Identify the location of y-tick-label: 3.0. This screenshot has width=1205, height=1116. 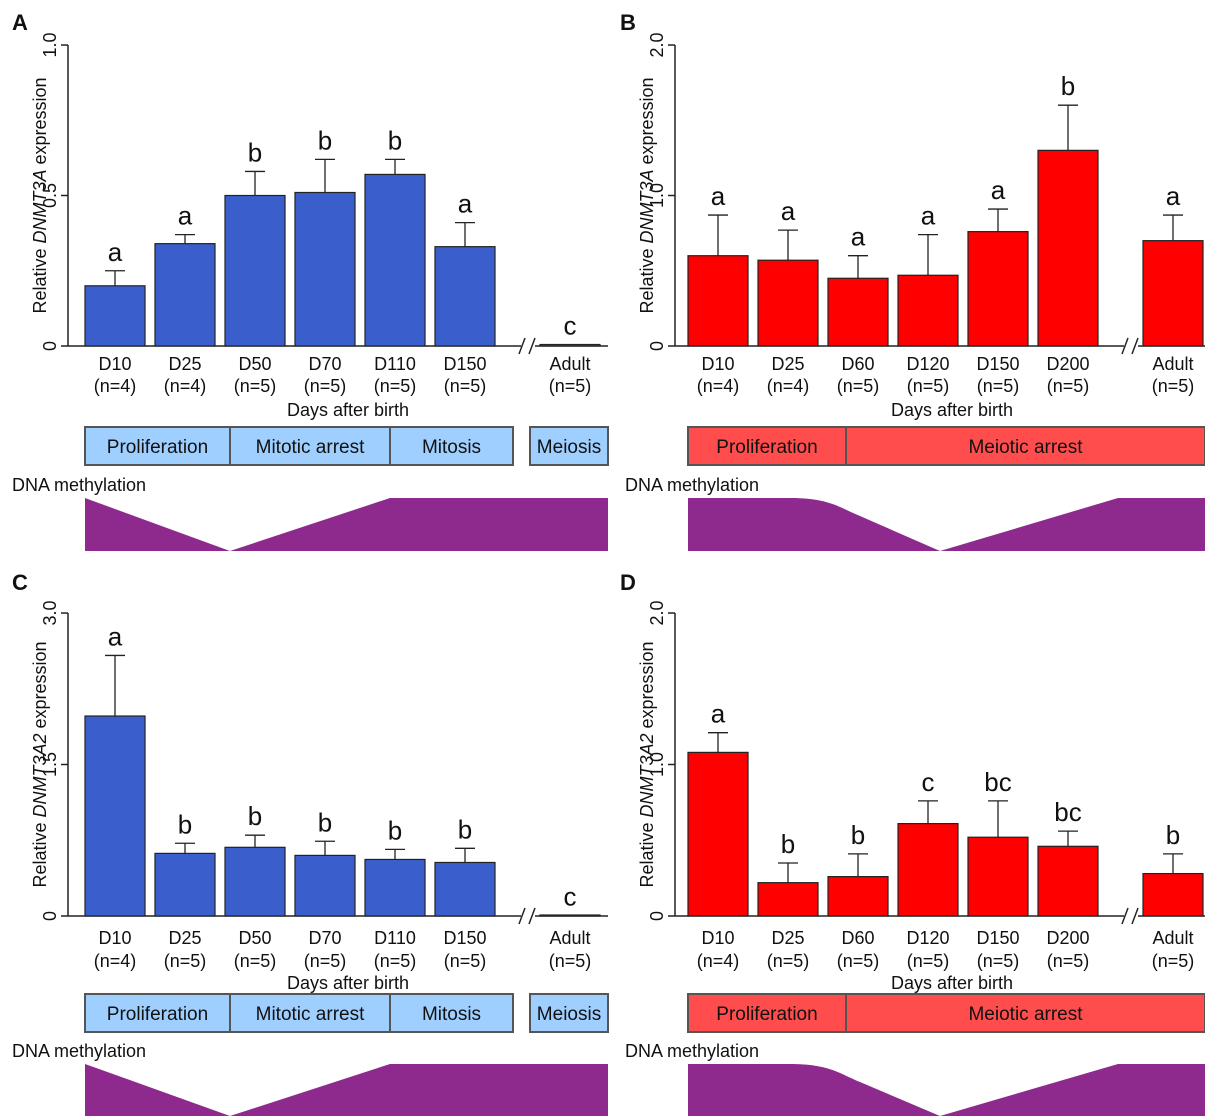
(50, 612).